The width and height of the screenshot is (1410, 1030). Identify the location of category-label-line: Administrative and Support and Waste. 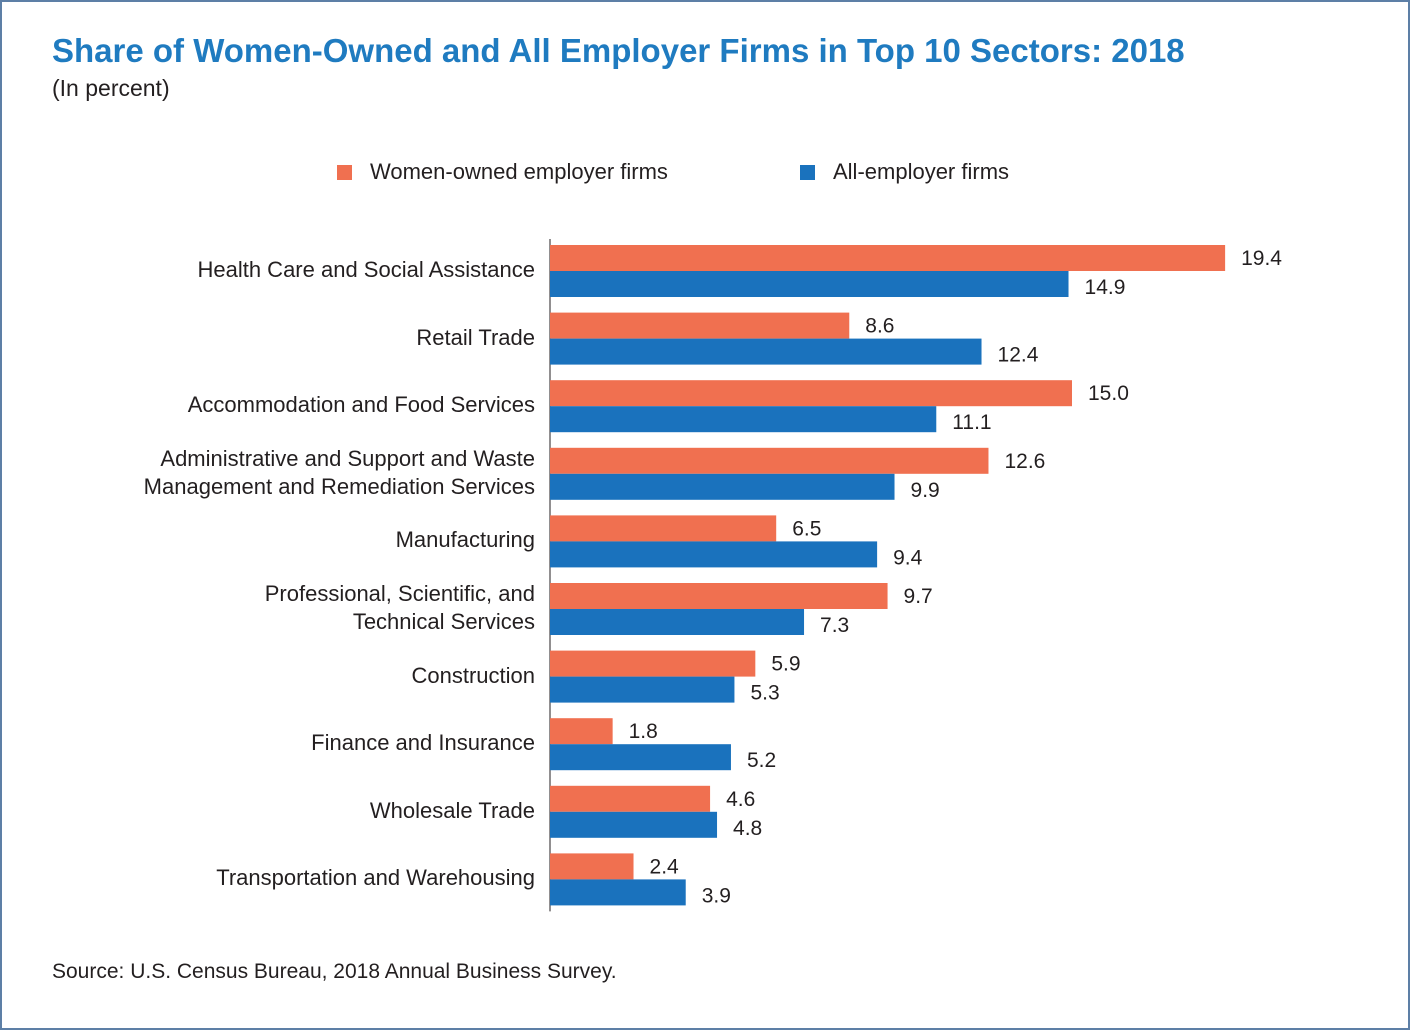
(347, 458).